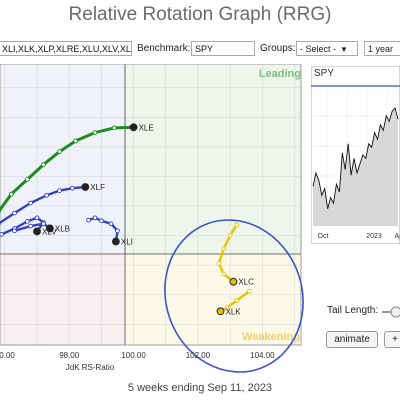  I want to click on series-tail-xlb, so click(32, 227).